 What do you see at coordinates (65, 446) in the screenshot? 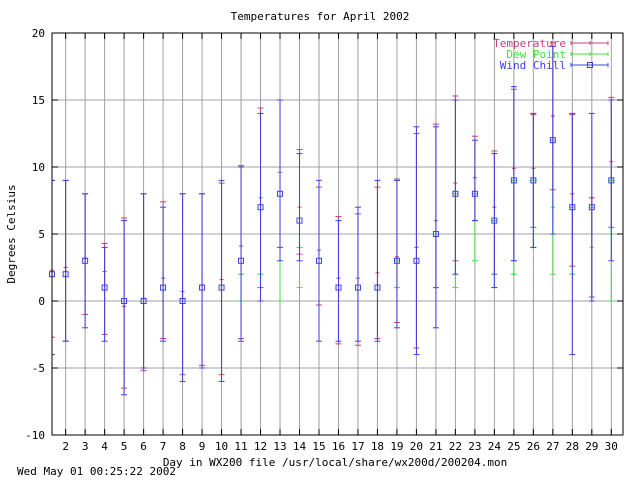
I see `x-tick-label: 2` at bounding box center [65, 446].